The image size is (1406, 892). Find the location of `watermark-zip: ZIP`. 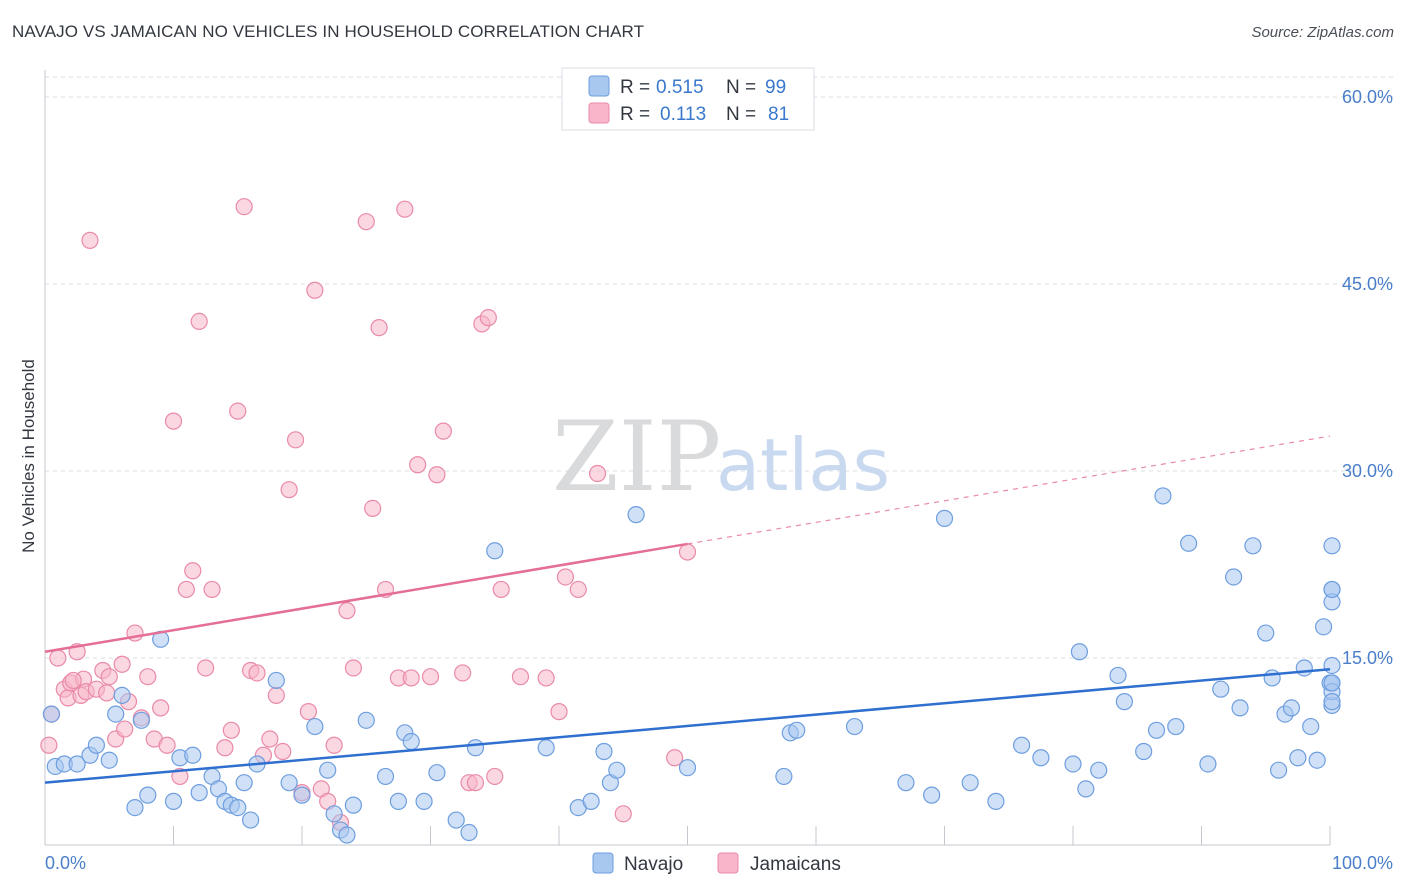

watermark-zip: ZIP is located at coordinates (636, 457).